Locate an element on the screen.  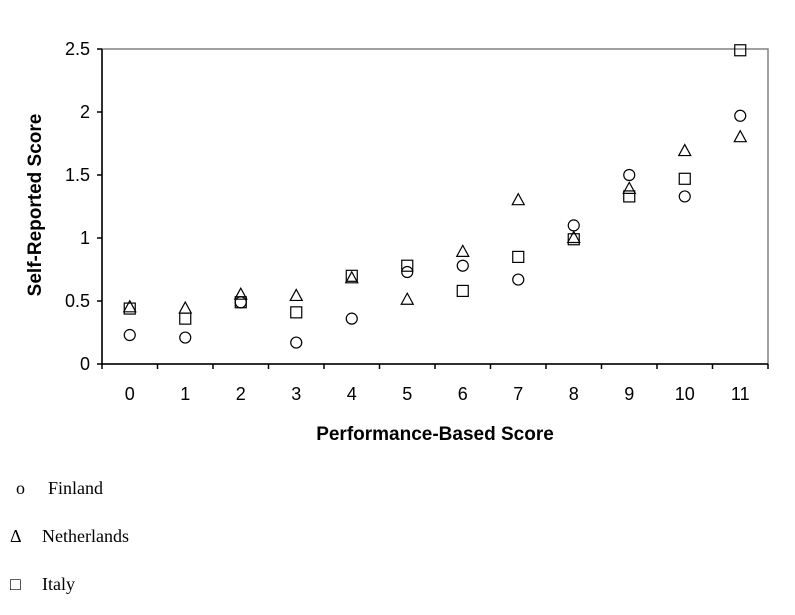
x-tick-label: 1 is located at coordinates (185, 394).